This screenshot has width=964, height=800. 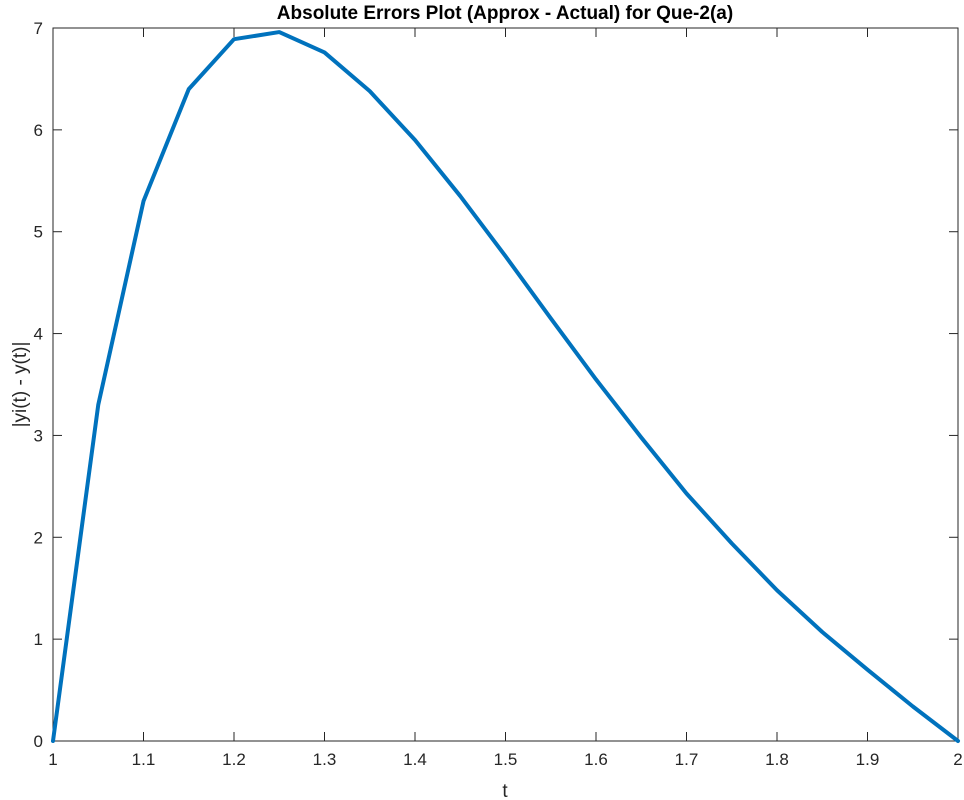 What do you see at coordinates (777, 759) in the screenshot?
I see `x-tick-label: 1.8` at bounding box center [777, 759].